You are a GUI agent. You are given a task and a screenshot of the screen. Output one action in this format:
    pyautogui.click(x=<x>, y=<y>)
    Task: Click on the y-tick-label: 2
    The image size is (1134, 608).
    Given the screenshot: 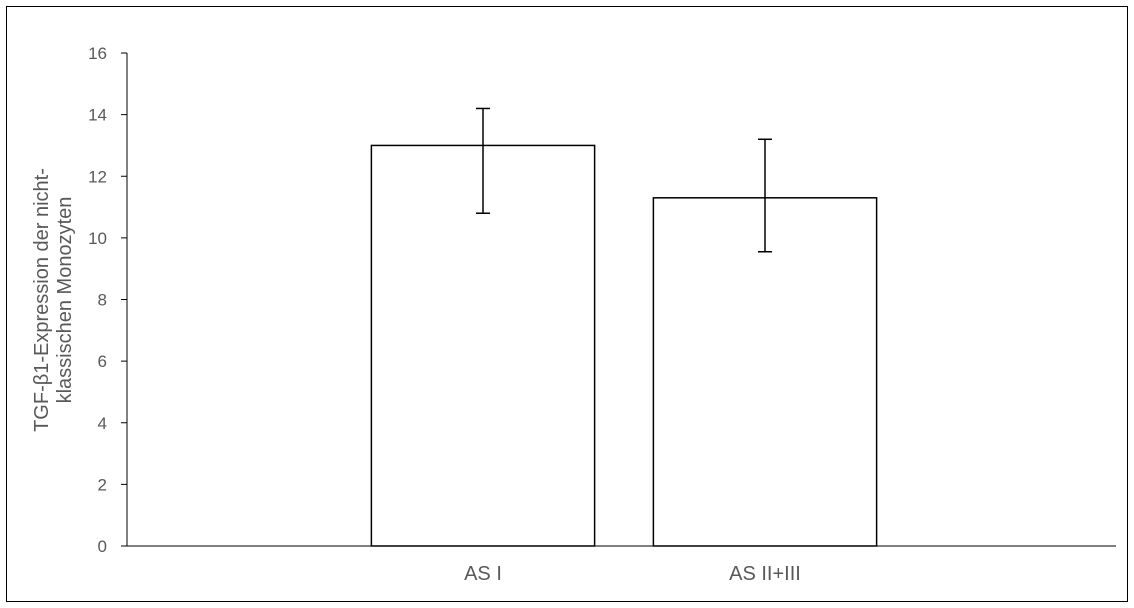 What is the action you would take?
    pyautogui.click(x=102, y=484)
    